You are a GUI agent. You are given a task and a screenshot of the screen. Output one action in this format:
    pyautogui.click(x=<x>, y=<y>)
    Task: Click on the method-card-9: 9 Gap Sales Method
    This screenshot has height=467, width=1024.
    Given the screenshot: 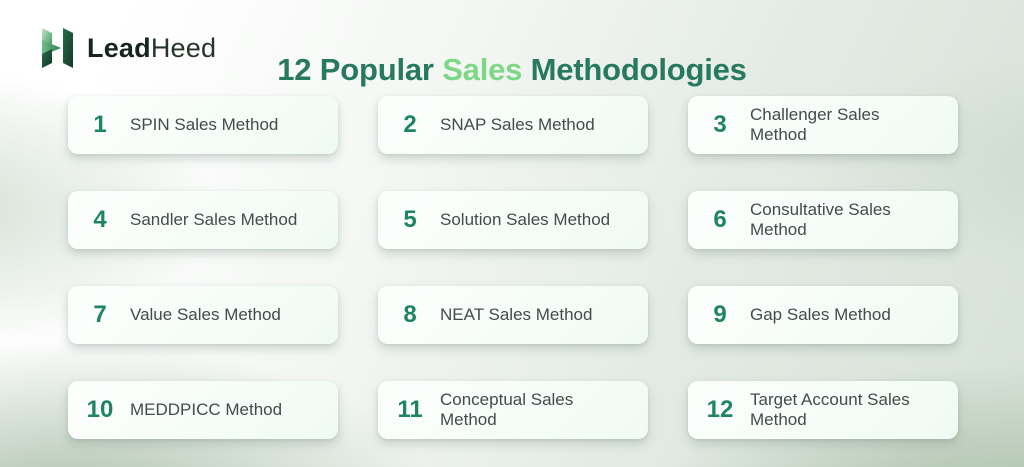 What is the action you would take?
    pyautogui.click(x=823, y=315)
    